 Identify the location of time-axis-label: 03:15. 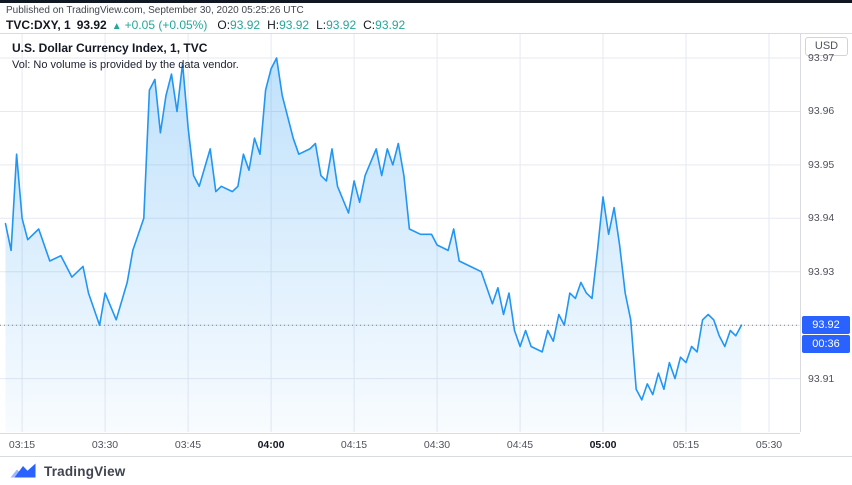
(22, 445).